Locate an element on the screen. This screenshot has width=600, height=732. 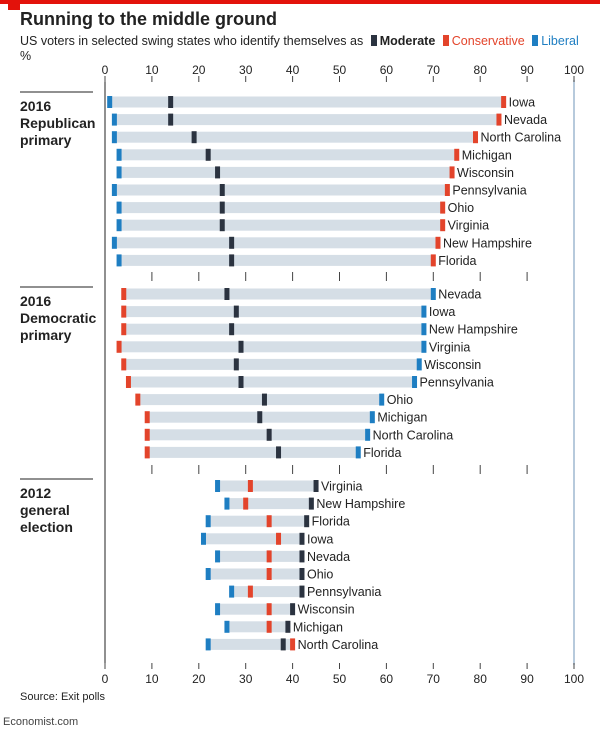
x-tick-label-bottom: 100 is located at coordinates (574, 679).